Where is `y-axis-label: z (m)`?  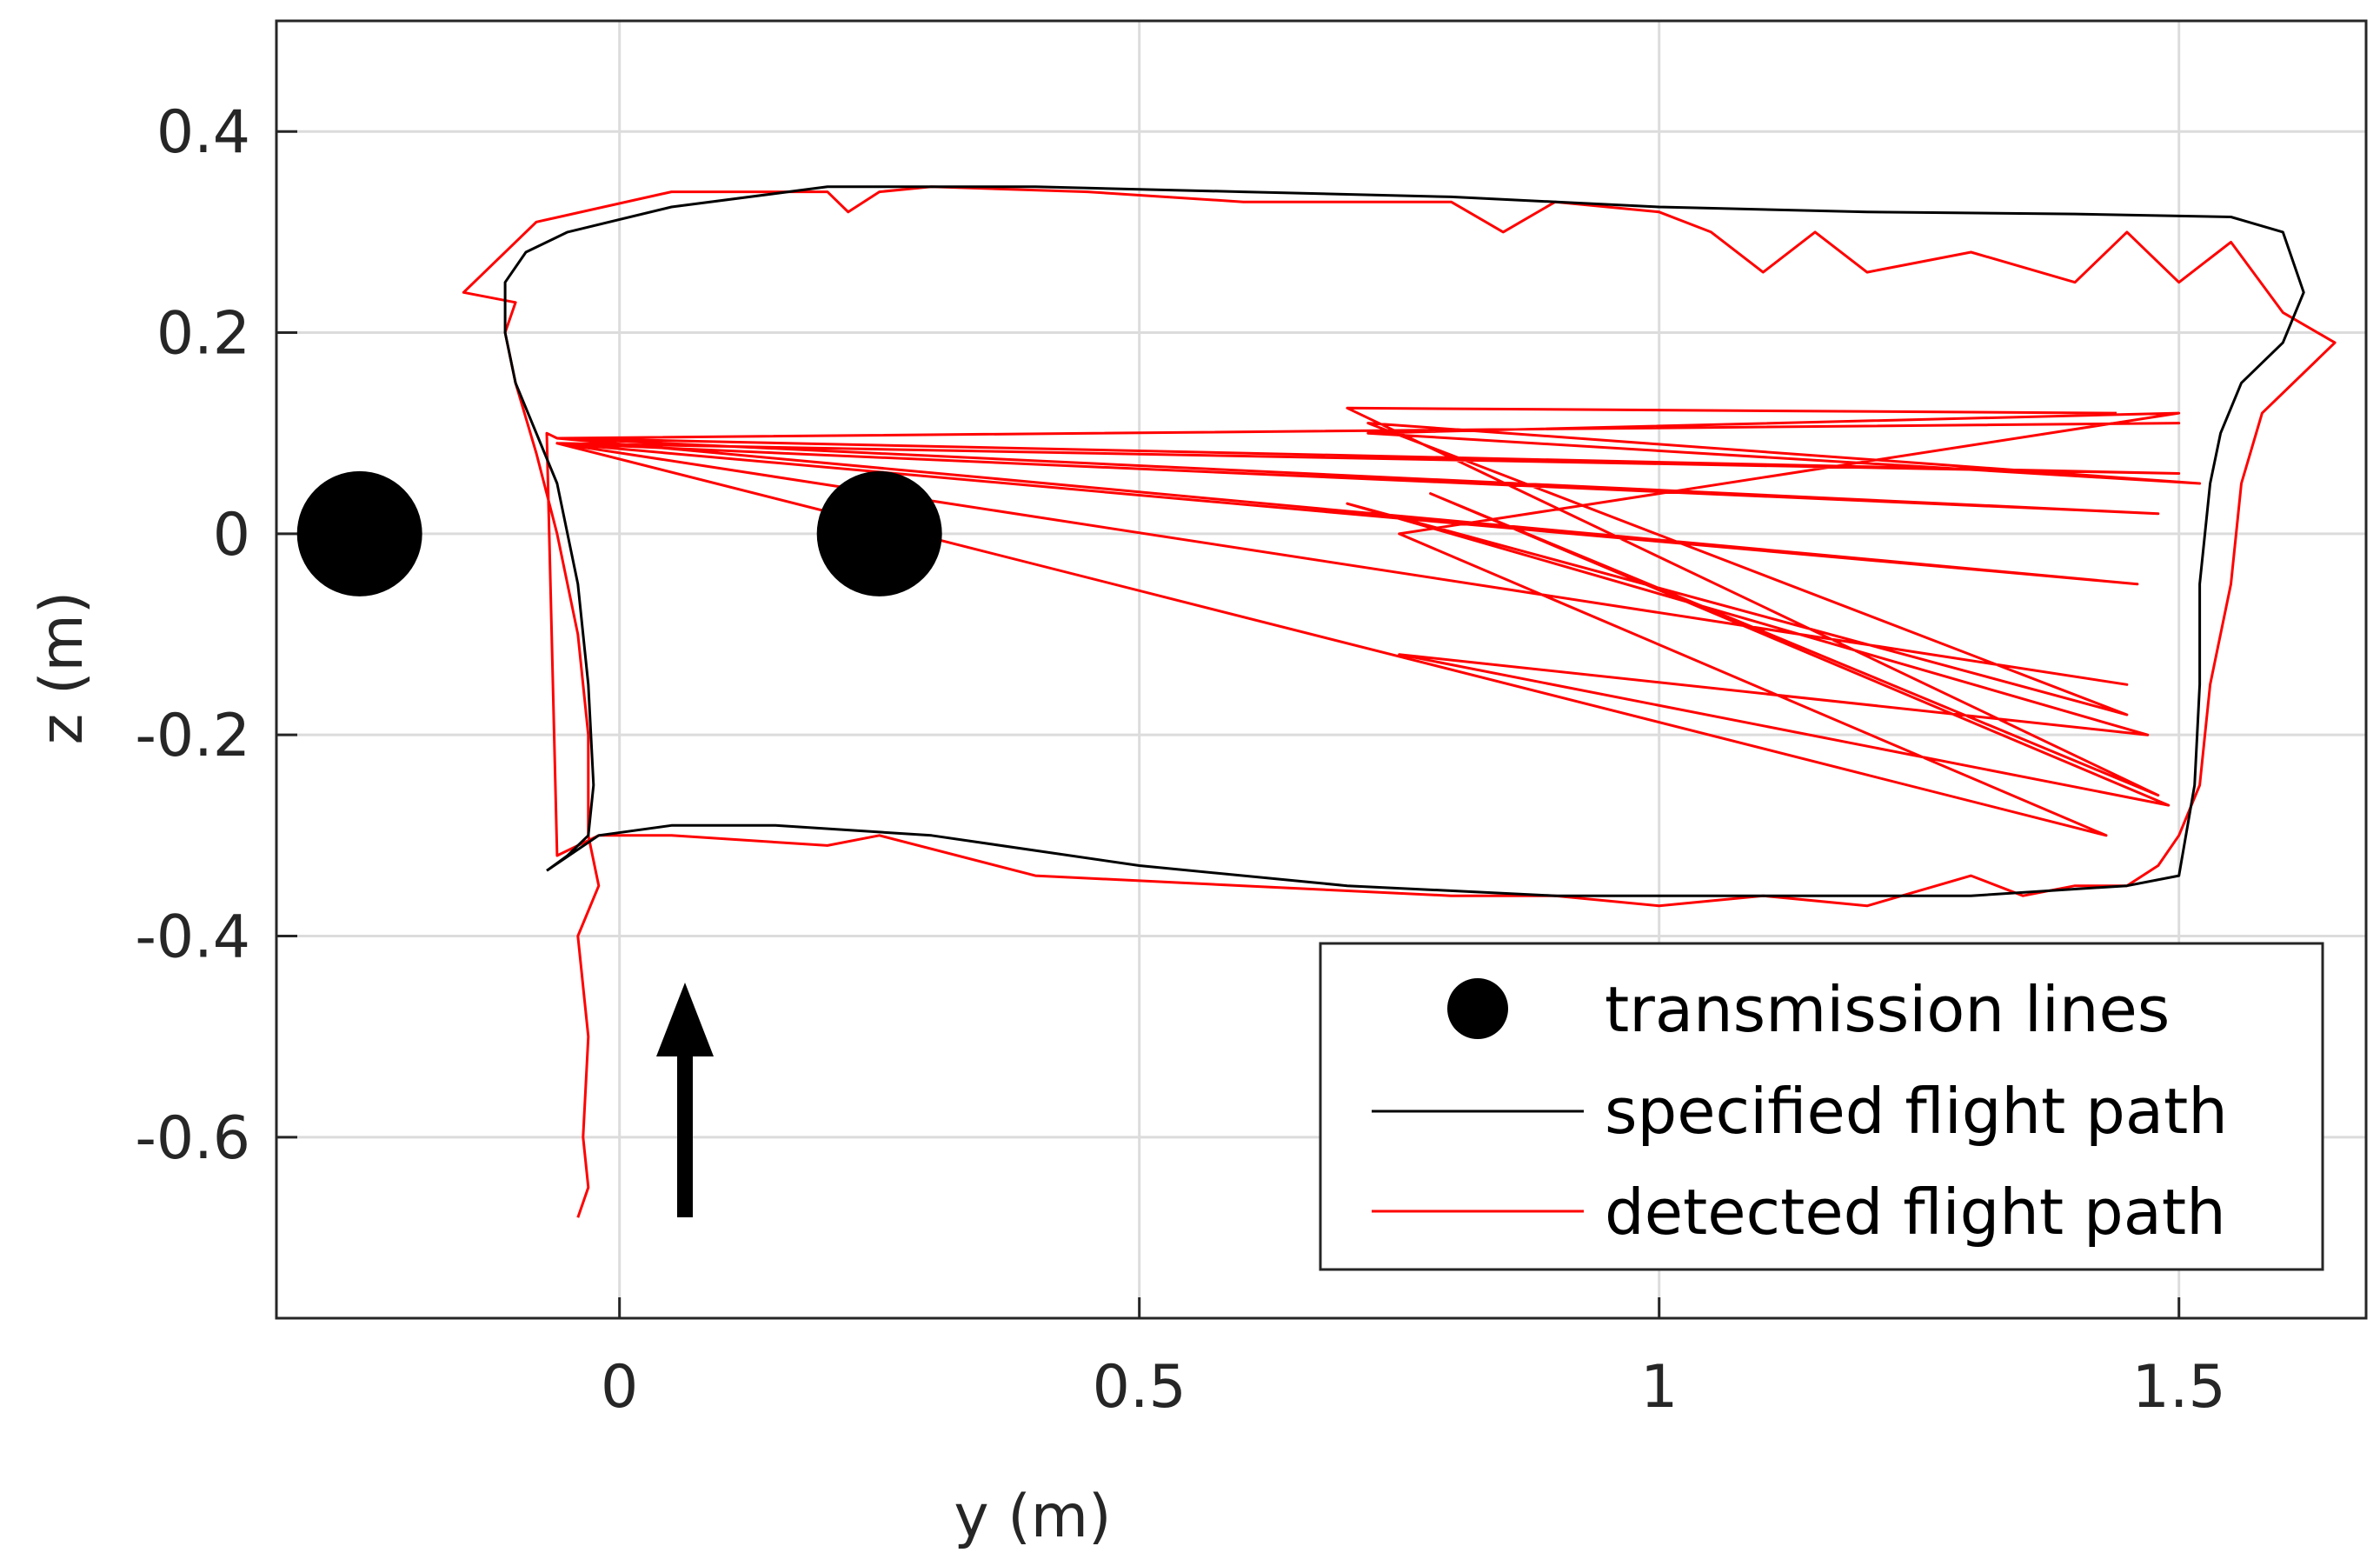
y-axis-label: z (m) is located at coordinates (62, 668).